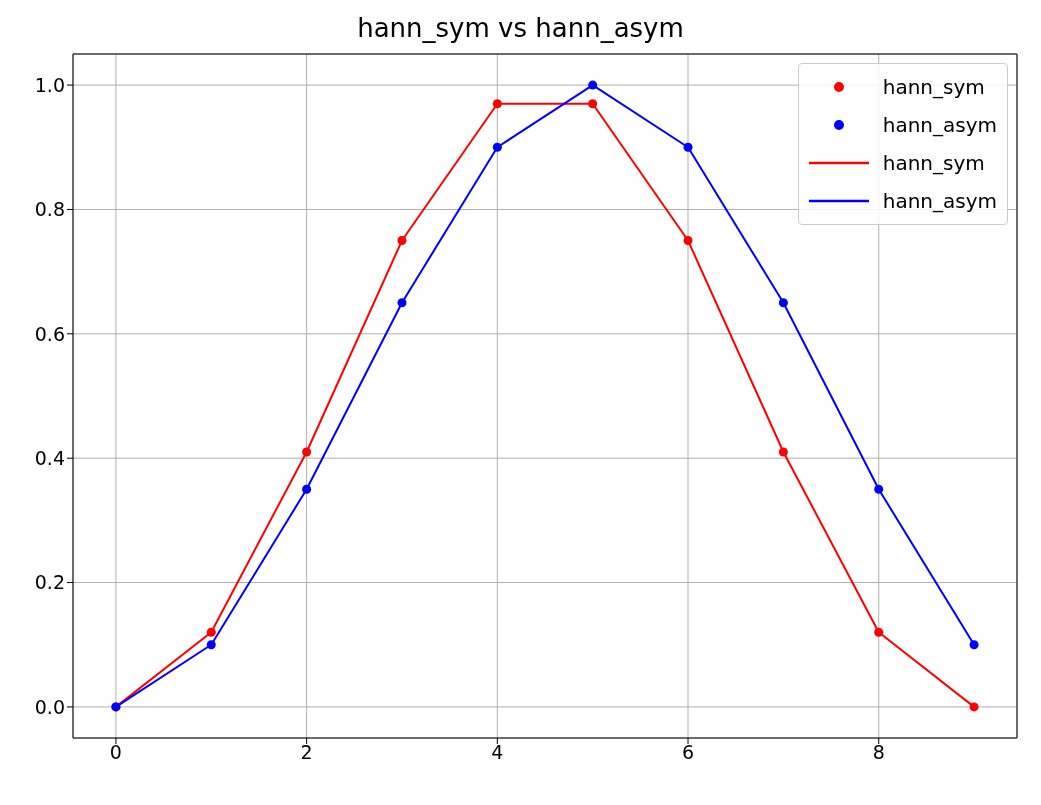 The width and height of the screenshot is (1041, 805). What do you see at coordinates (49, 84) in the screenshot?
I see `y-tick-label: 1.0` at bounding box center [49, 84].